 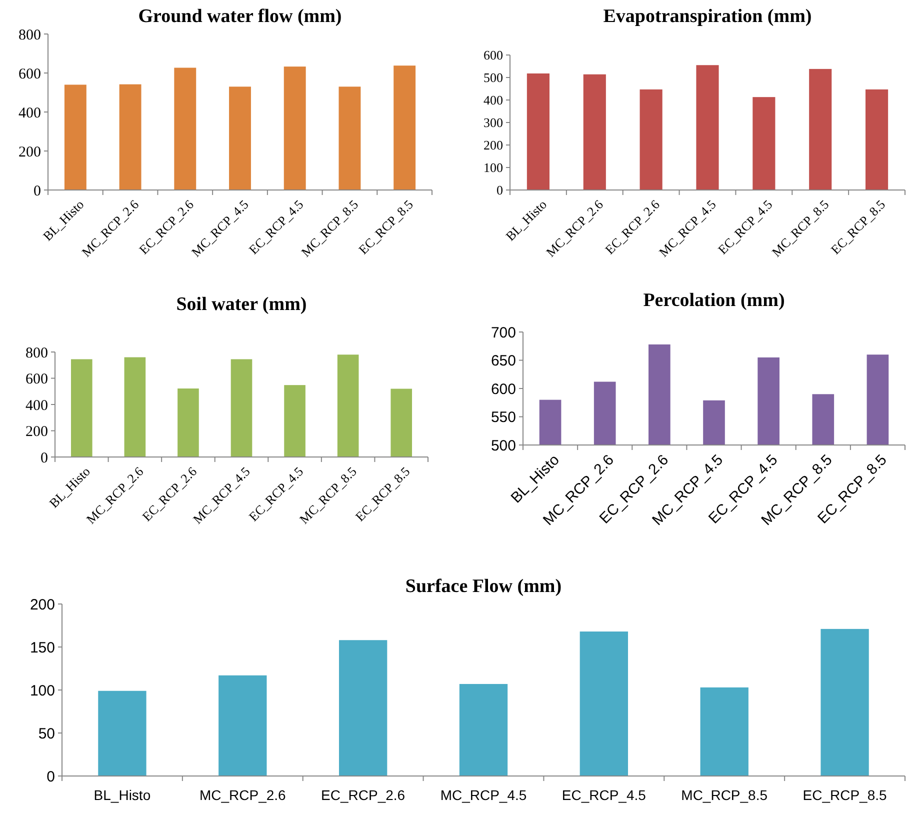 What do you see at coordinates (242, 795) in the screenshot?
I see `x-tick-label: MC_RCP_2.6` at bounding box center [242, 795].